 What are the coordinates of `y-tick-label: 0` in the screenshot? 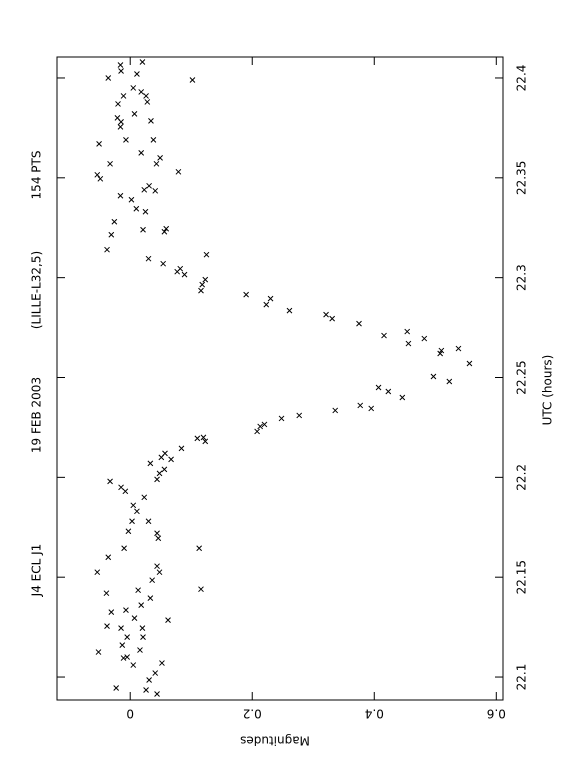 It's located at (130, 714).